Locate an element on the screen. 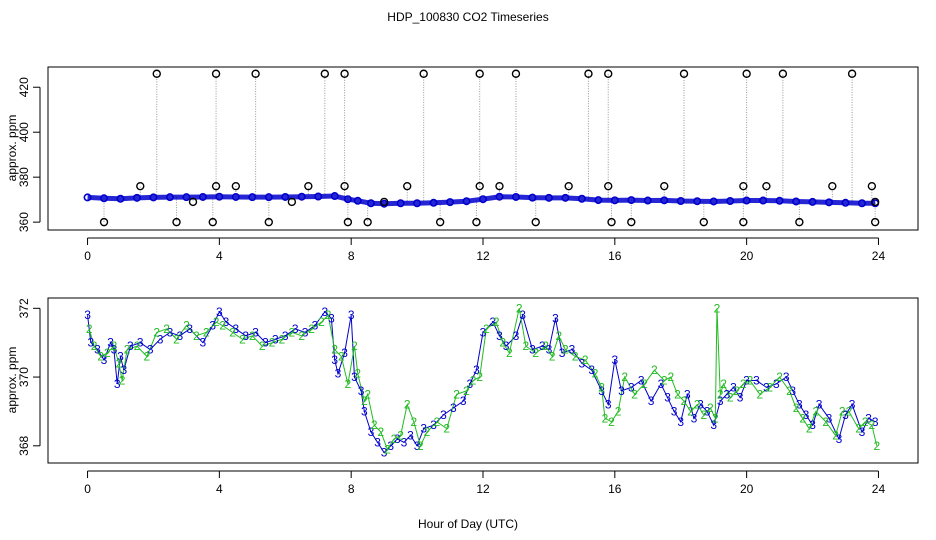  top-x-tick-label: 4 is located at coordinates (219, 256).